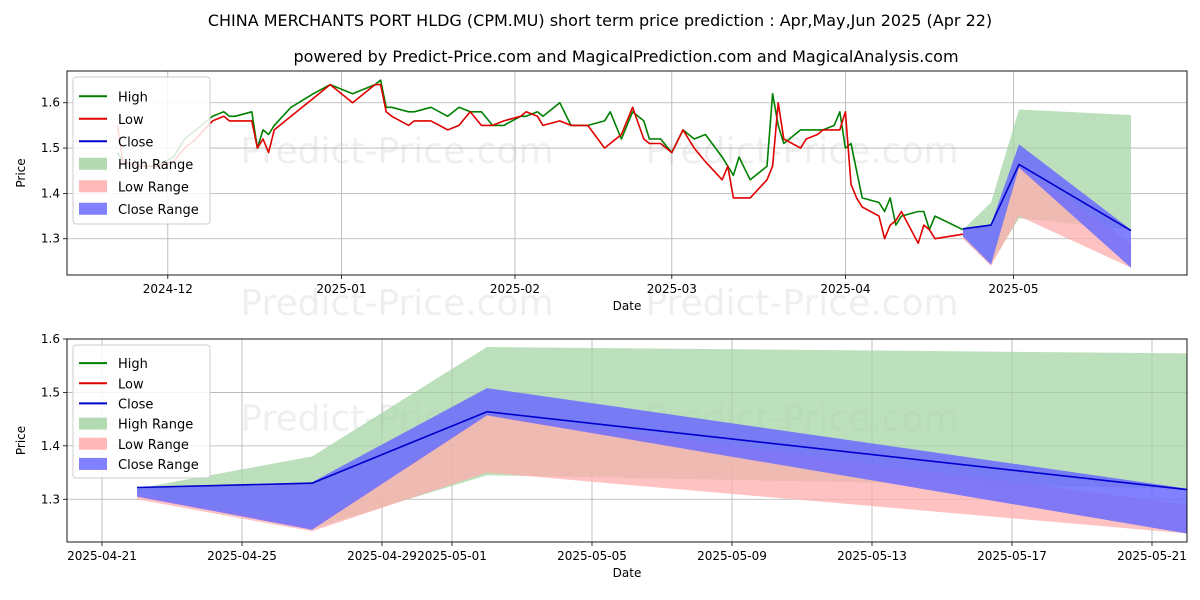  Describe the element at coordinates (845, 289) in the screenshot. I see `x-tick-label: 2025-04` at that location.